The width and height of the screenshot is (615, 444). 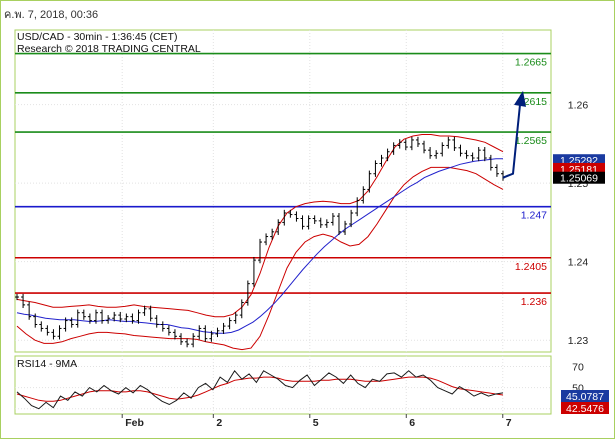 What do you see at coordinates (134, 423) in the screenshot?
I see `x-tick-label: Feb` at bounding box center [134, 423].